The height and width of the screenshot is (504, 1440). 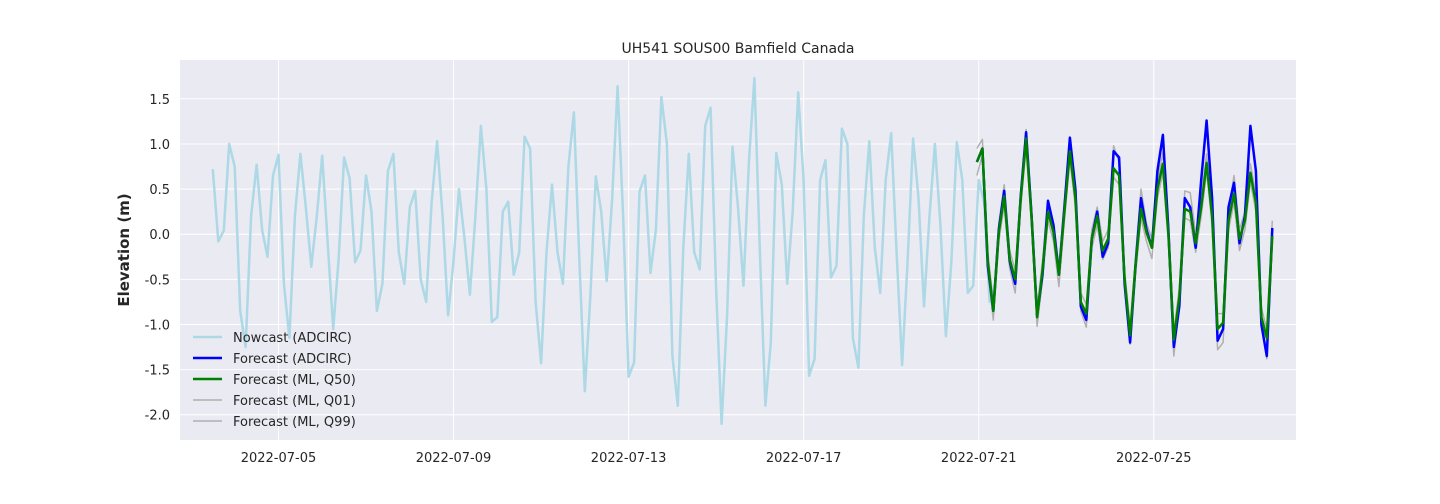 I want to click on x-tick-label: 2022-07-17, so click(x=804, y=458).